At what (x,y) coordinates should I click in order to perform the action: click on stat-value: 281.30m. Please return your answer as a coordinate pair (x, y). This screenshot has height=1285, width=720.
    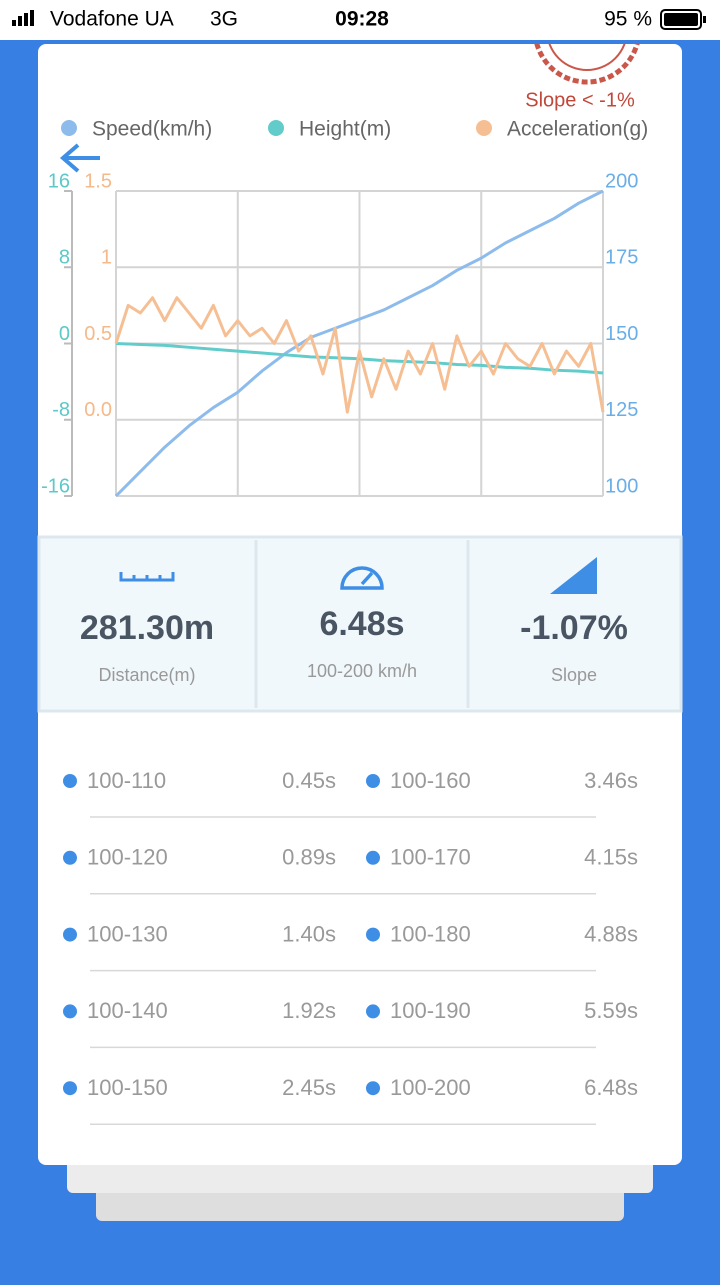
    Looking at the image, I should click on (147, 628).